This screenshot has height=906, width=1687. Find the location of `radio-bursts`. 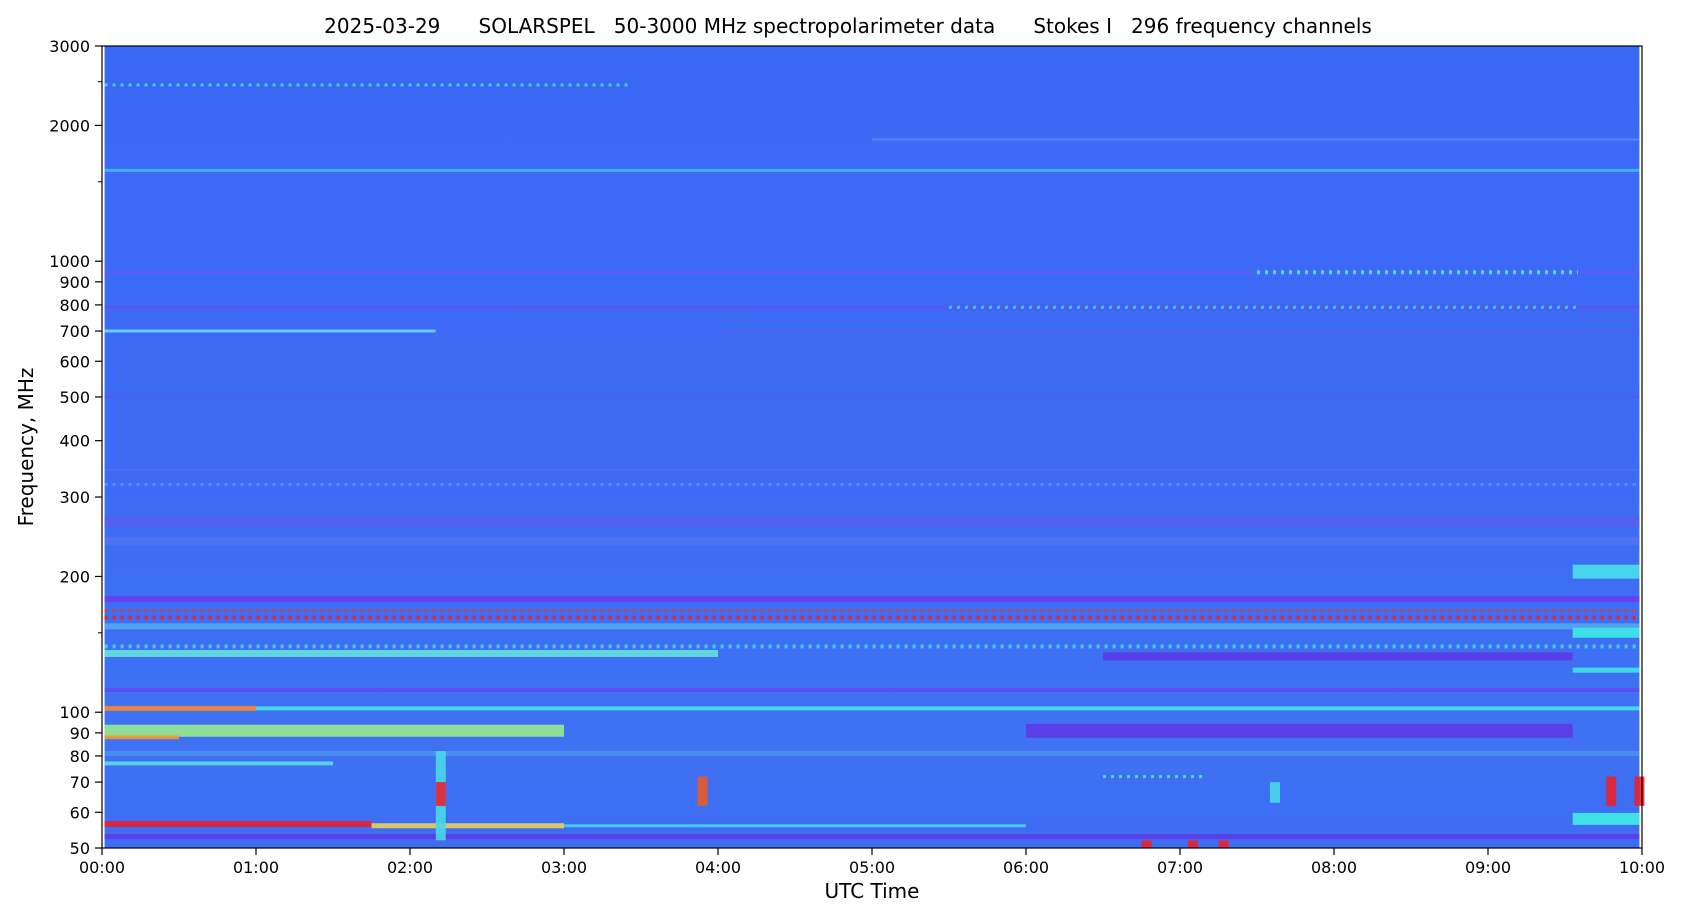

radio-bursts is located at coordinates (1040, 799).